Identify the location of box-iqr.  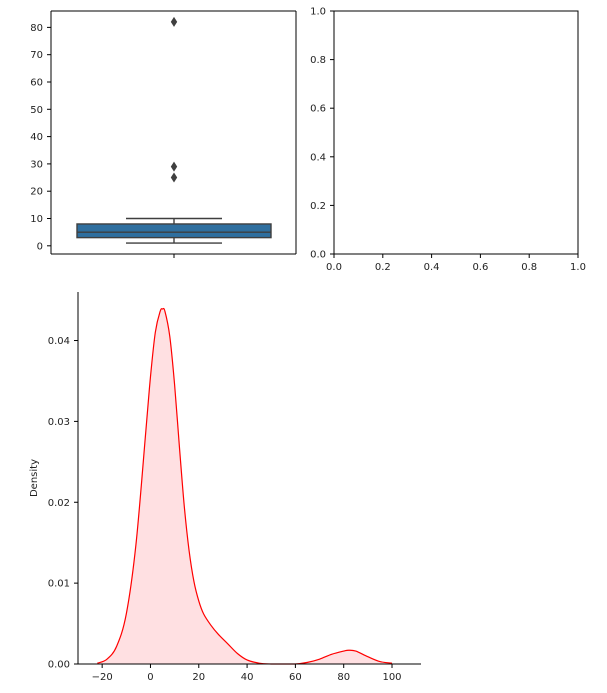
(174, 231).